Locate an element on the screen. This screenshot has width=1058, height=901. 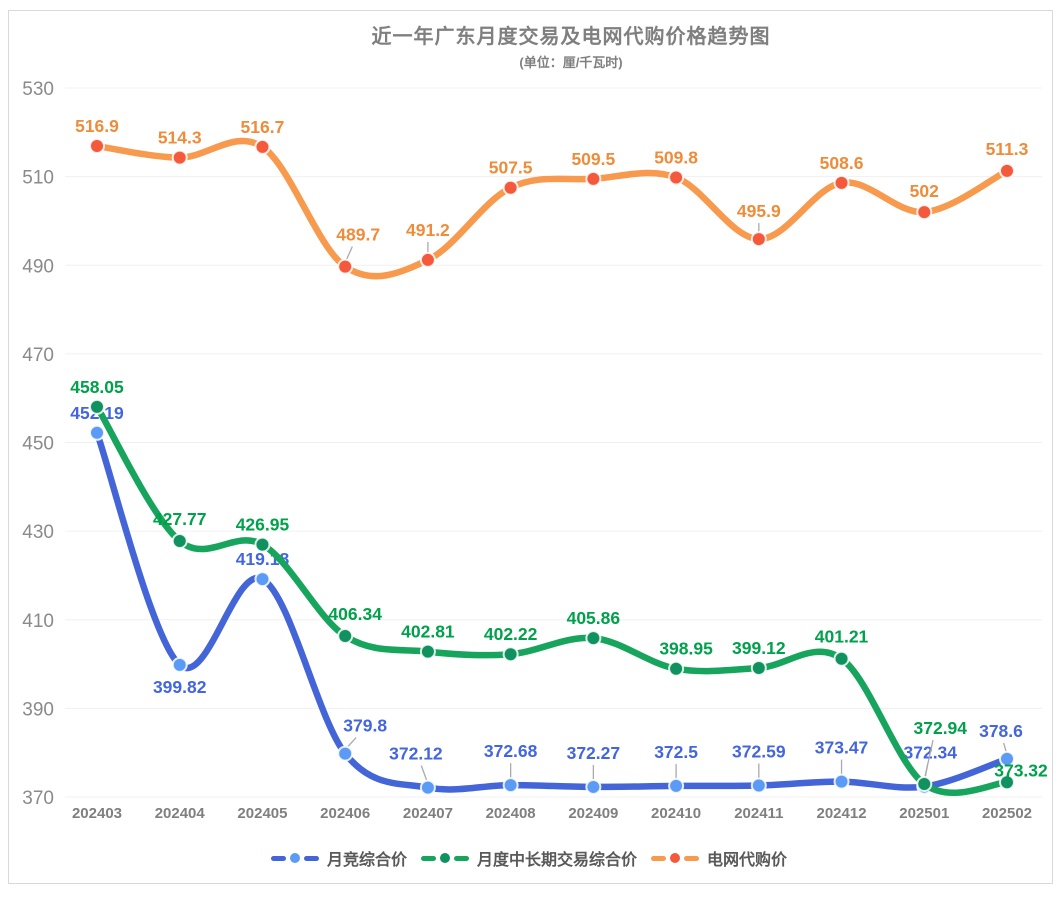
x-axis-tick-label: 202403 is located at coordinates (97, 813).